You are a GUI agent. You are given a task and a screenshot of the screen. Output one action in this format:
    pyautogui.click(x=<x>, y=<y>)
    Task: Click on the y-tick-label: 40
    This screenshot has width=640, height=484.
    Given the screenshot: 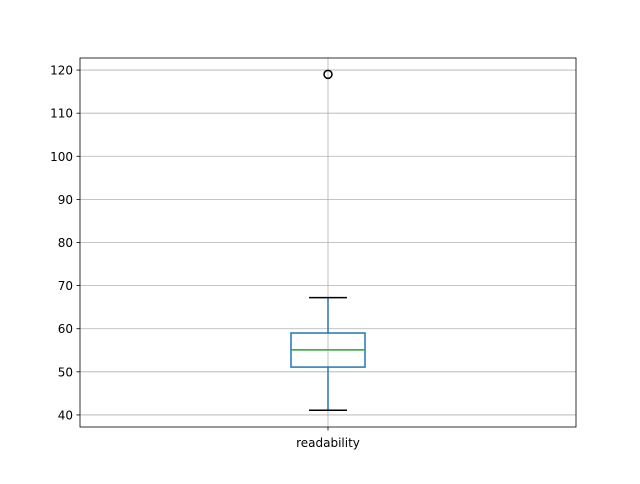 What is the action you would take?
    pyautogui.click(x=65, y=415)
    